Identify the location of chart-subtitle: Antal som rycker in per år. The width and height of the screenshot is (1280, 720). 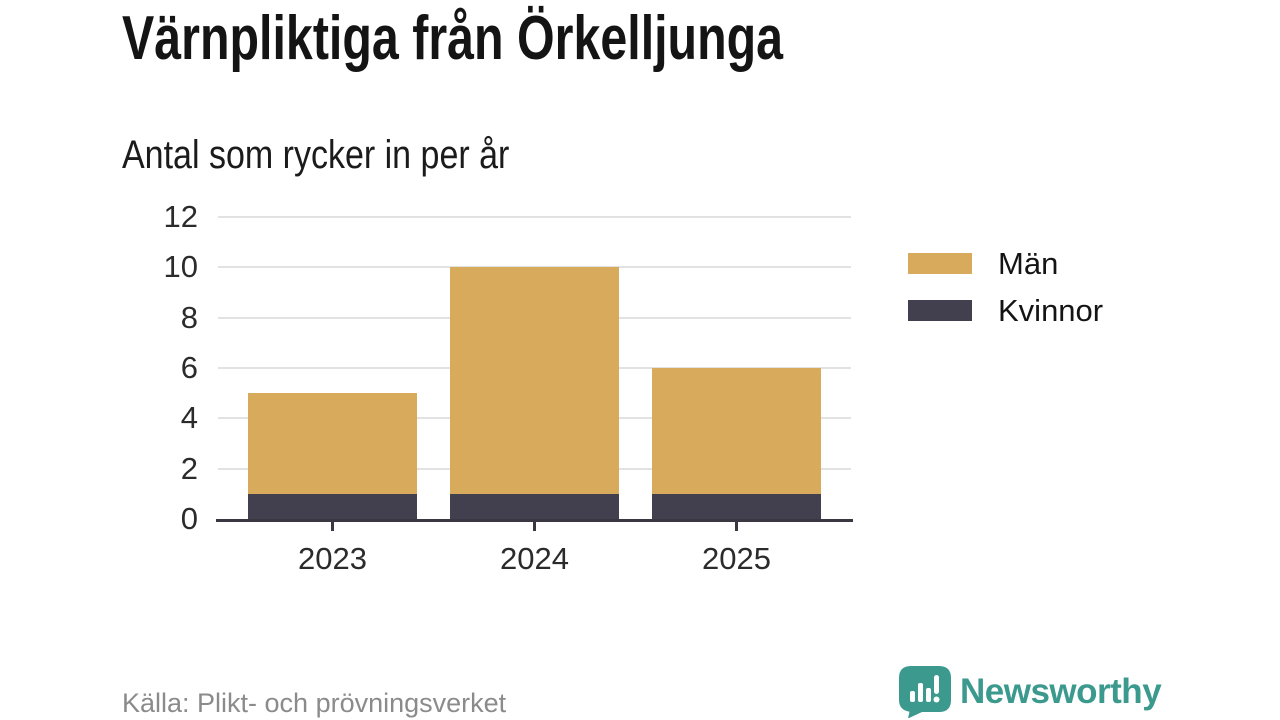
(316, 155).